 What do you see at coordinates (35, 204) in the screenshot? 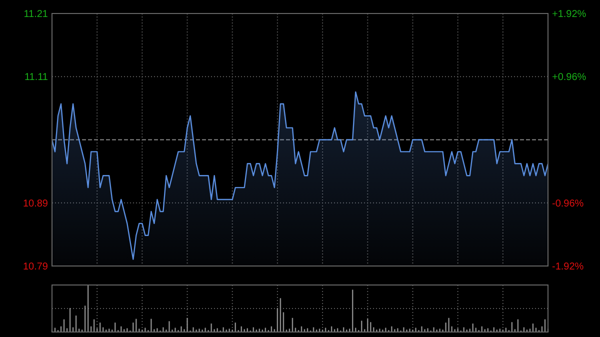
I see `y-tick-label: 10.89` at bounding box center [35, 204].